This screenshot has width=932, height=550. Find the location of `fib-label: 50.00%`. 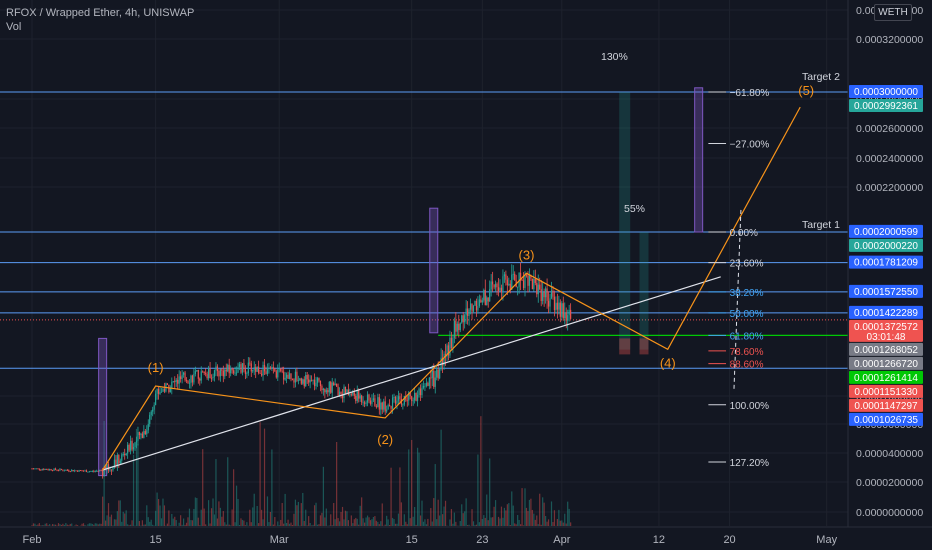

fib-label: 50.00% is located at coordinates (747, 314).